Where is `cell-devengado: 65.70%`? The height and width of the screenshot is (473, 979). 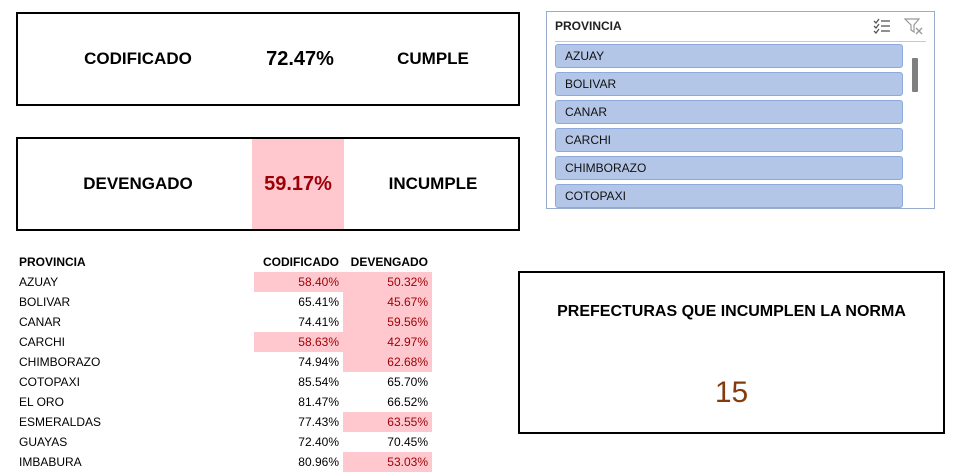
cell-devengado: 65.70% is located at coordinates (407, 382).